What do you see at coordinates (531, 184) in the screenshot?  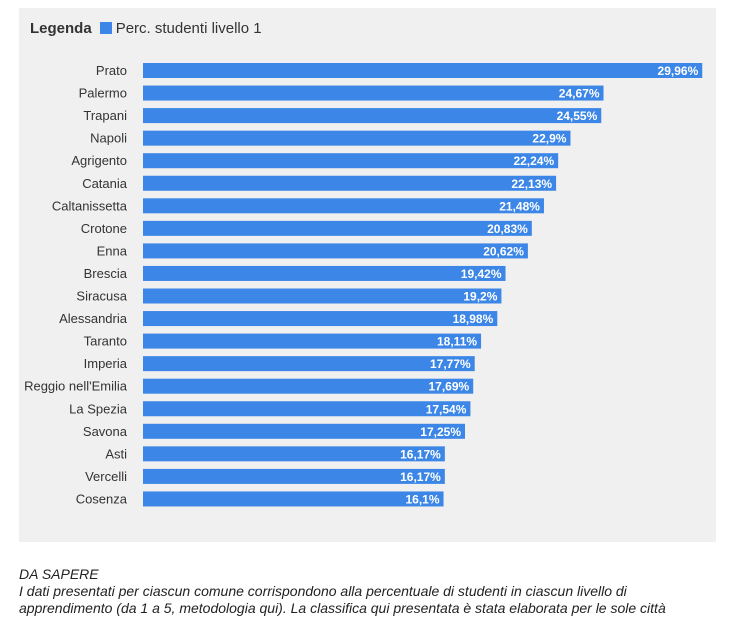 I see `value-label: 22,13%` at bounding box center [531, 184].